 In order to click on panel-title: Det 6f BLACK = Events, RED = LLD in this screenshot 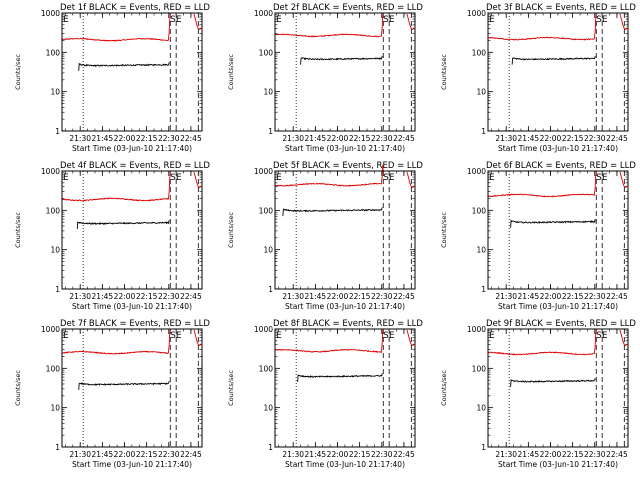, I will do `click(561, 166)`.